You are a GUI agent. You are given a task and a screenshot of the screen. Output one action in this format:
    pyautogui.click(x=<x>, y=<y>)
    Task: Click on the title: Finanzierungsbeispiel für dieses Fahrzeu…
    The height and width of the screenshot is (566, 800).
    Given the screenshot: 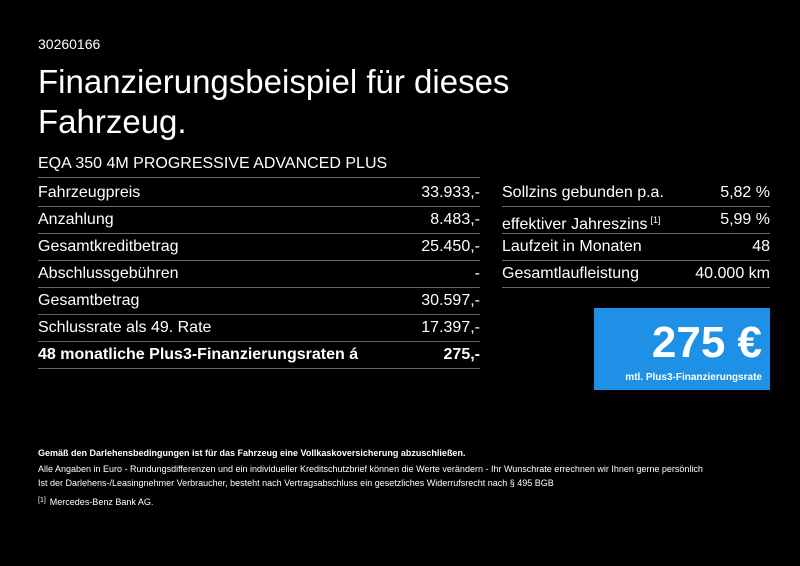 What is the action you would take?
    pyautogui.click(x=274, y=101)
    